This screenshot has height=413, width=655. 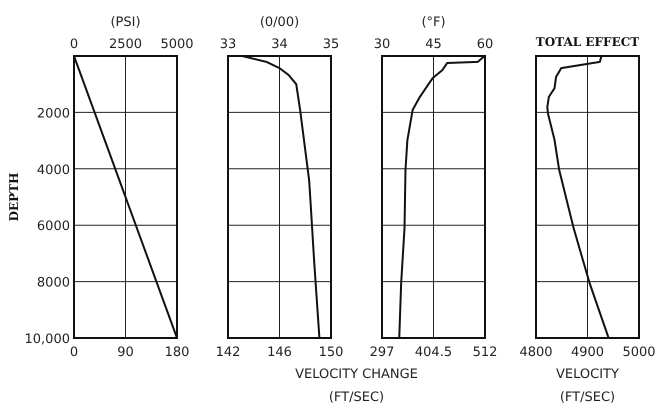 I want to click on x-tick-label: 404.5, so click(x=433, y=352).